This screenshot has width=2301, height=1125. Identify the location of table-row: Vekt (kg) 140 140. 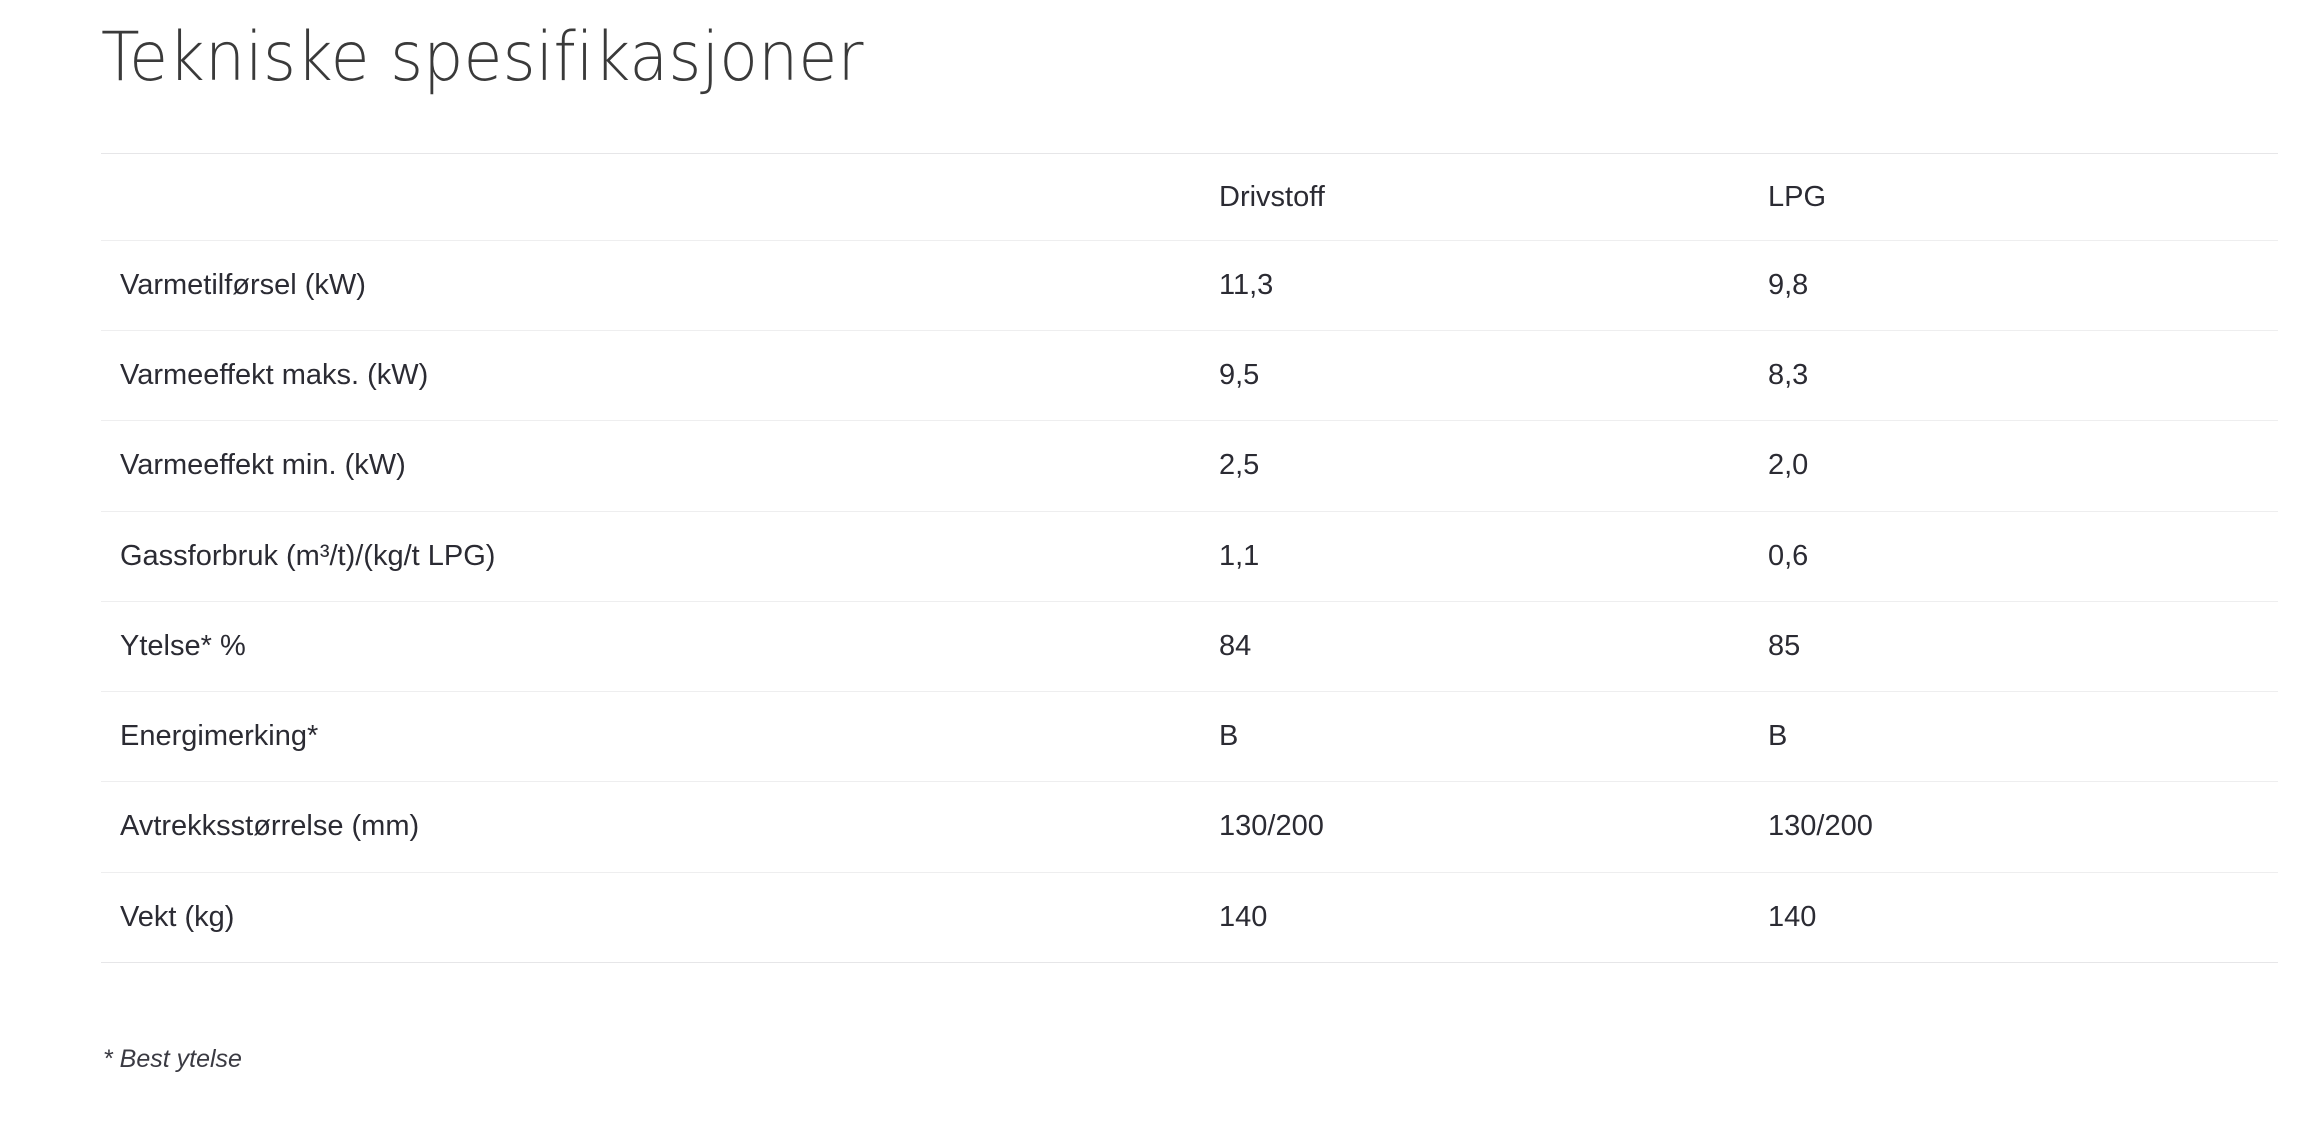
(1189, 917).